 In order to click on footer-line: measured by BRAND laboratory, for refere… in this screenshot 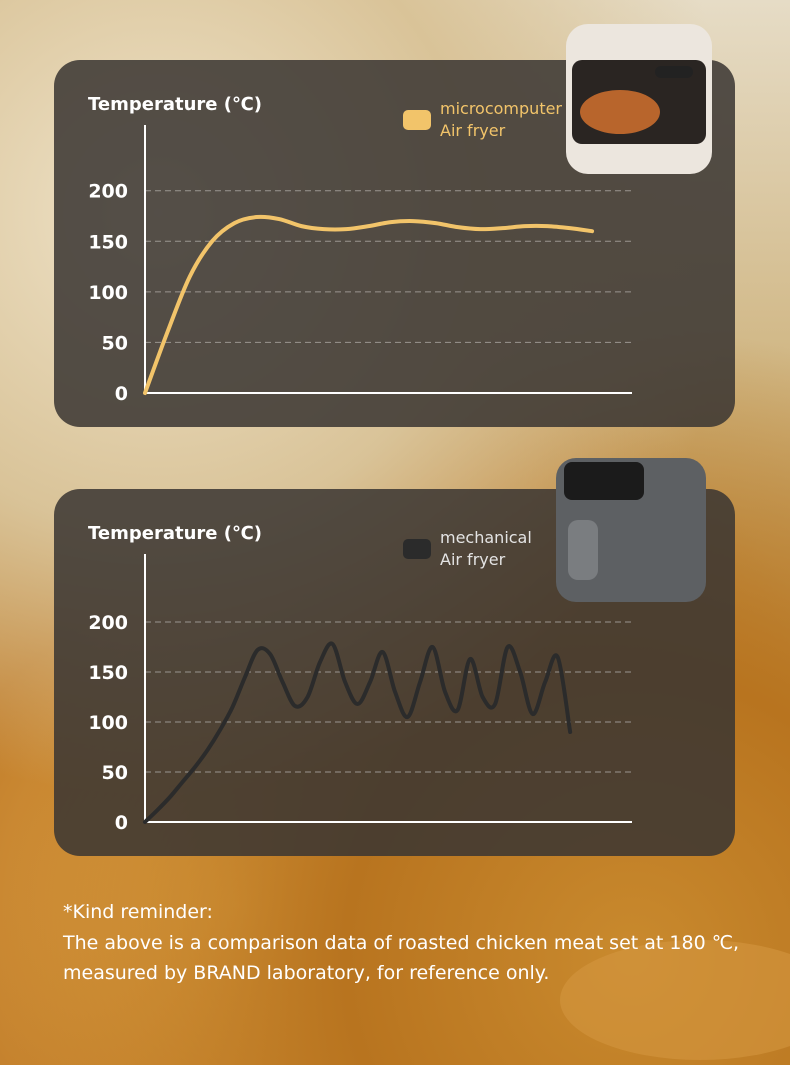, I will do `click(306, 973)`.